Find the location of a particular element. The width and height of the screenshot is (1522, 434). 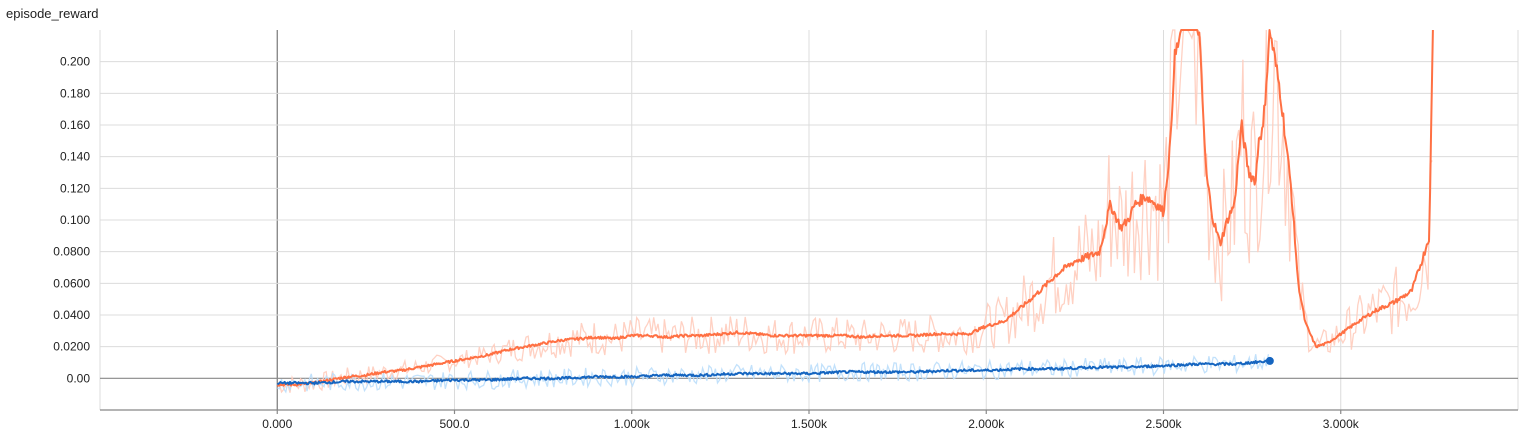

chart-title: episode_reward is located at coordinates (52, 13).